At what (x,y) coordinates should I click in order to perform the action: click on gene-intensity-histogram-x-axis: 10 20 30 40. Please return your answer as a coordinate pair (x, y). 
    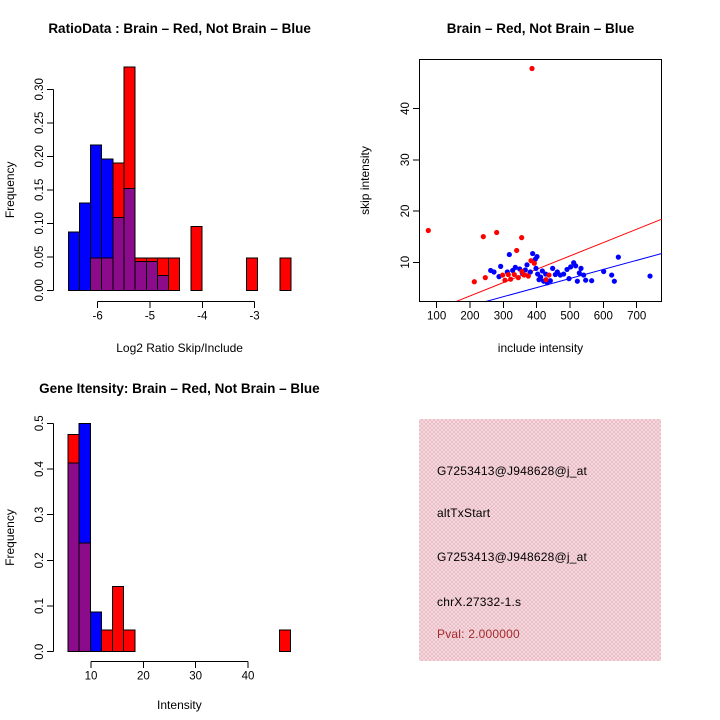
    Looking at the image, I should click on (170, 672).